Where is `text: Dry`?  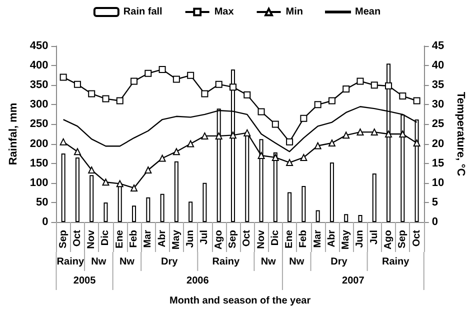
text: Dry is located at coordinates (339, 262).